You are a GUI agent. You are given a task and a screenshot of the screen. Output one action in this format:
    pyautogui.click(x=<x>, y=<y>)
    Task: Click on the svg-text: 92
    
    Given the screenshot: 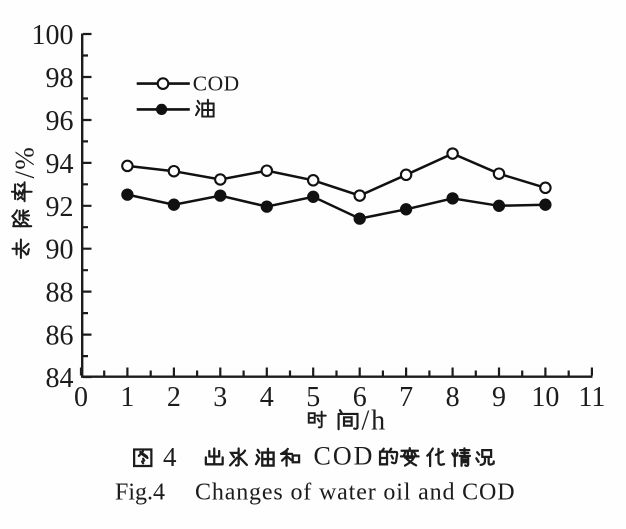 What is the action you would take?
    pyautogui.click(x=60, y=207)
    